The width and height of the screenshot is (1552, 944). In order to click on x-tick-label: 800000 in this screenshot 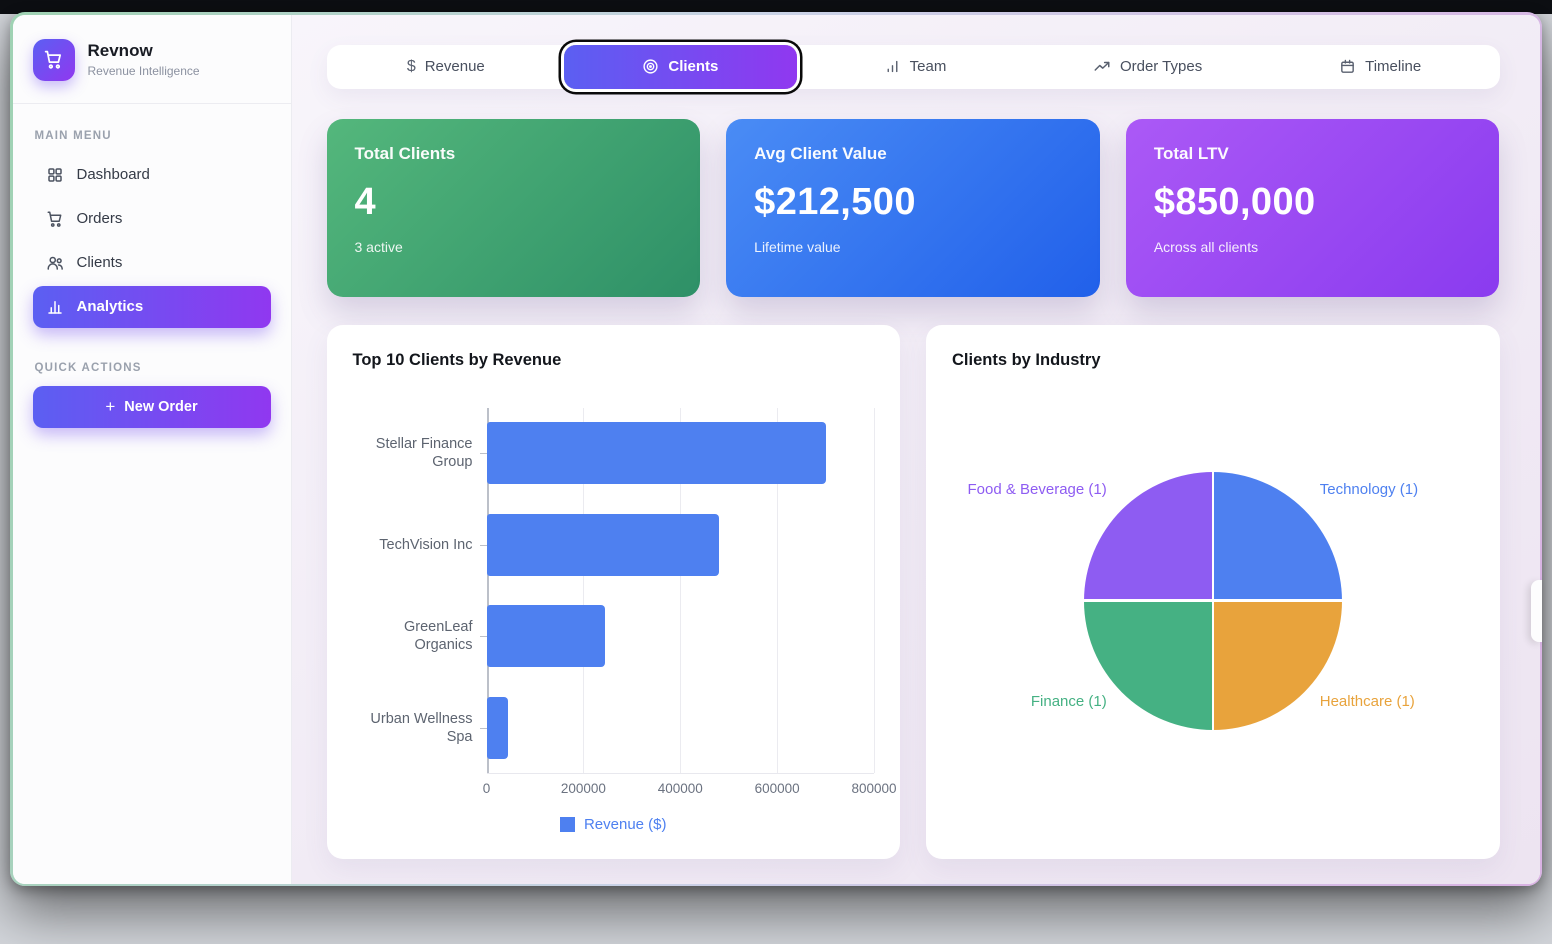, I will do `click(874, 788)`.